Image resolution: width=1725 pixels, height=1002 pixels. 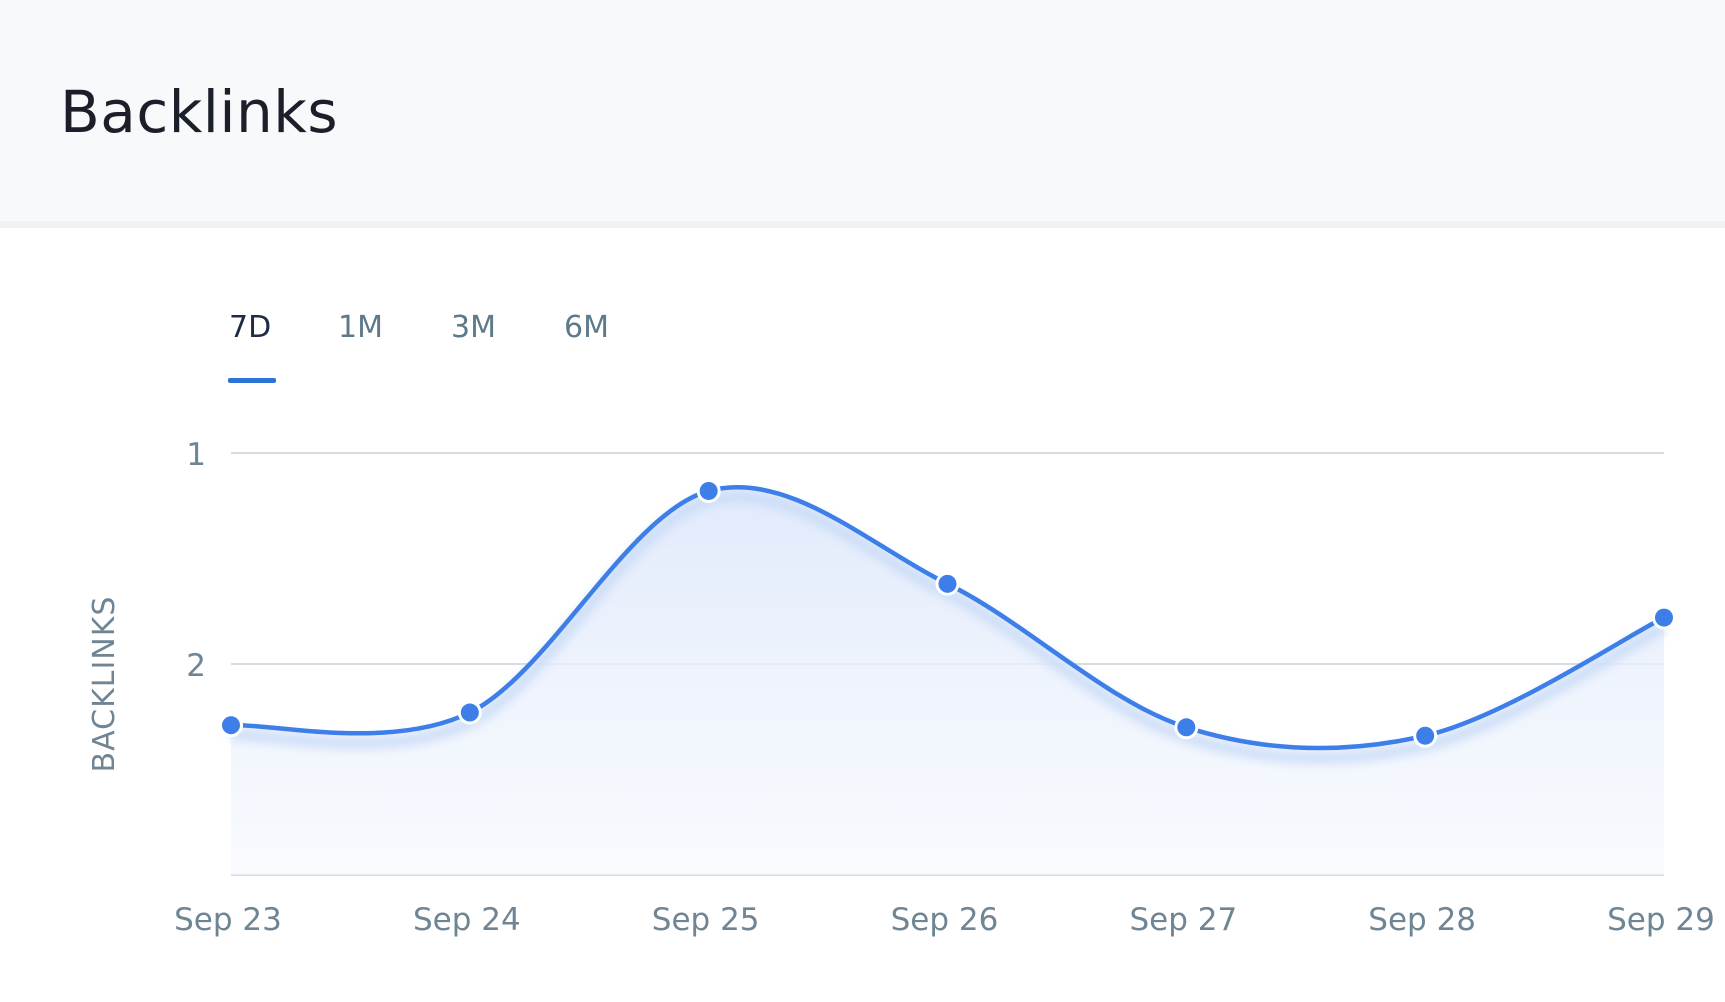 I want to click on tab-3m: 3M, so click(x=473, y=327).